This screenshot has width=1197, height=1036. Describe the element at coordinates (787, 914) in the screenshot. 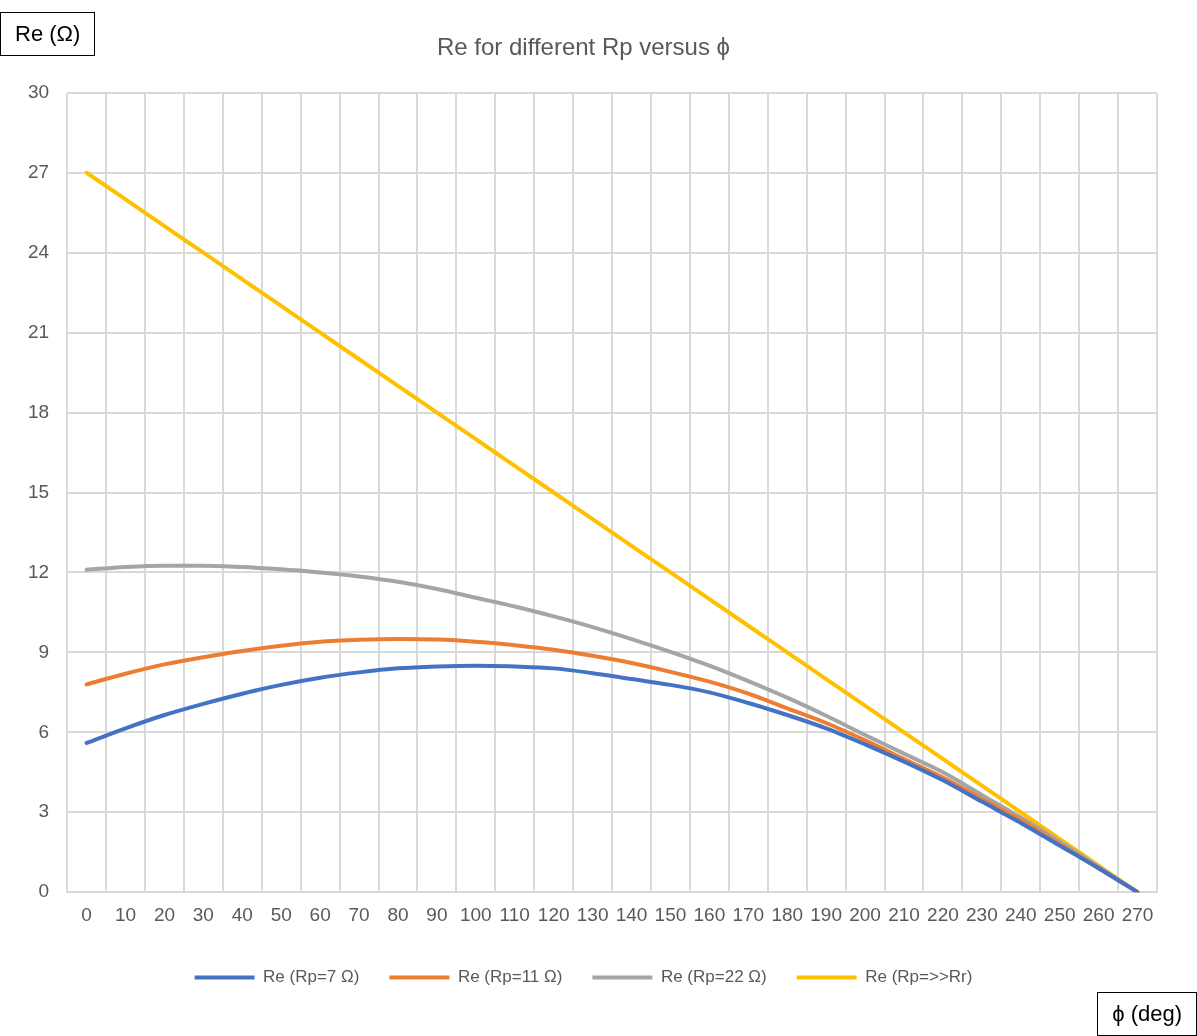

I see `x-tick-label: 180` at that location.